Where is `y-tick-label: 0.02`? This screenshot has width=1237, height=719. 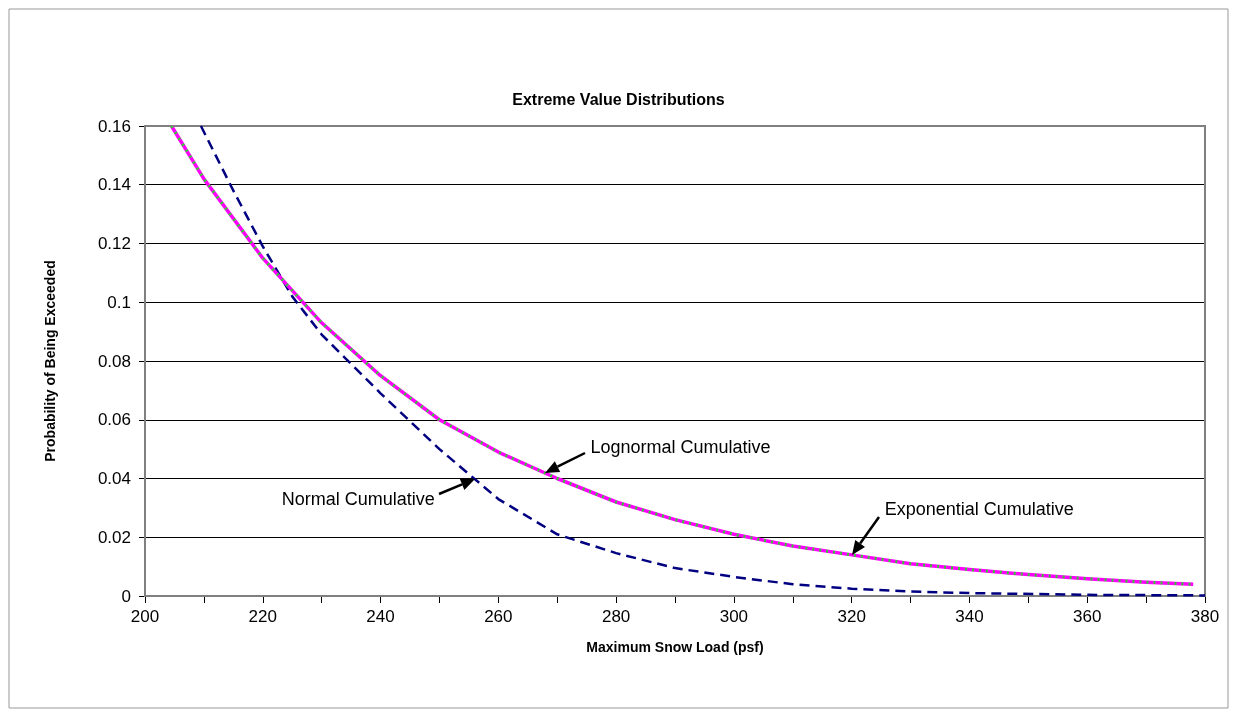 y-tick-label: 0.02 is located at coordinates (114, 537).